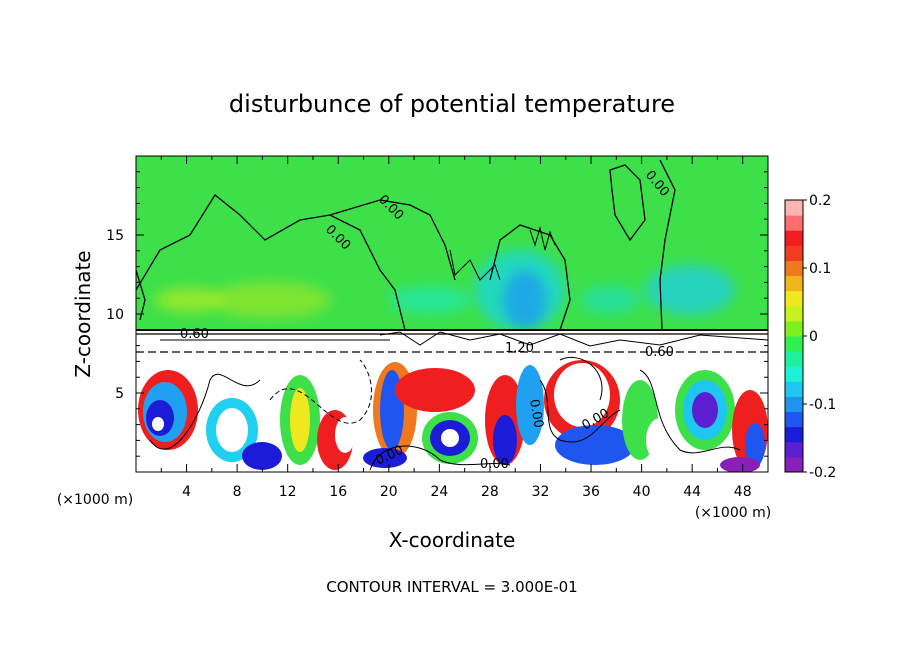 The image size is (904, 654). I want to click on x-tick-label: 28, so click(490, 492).